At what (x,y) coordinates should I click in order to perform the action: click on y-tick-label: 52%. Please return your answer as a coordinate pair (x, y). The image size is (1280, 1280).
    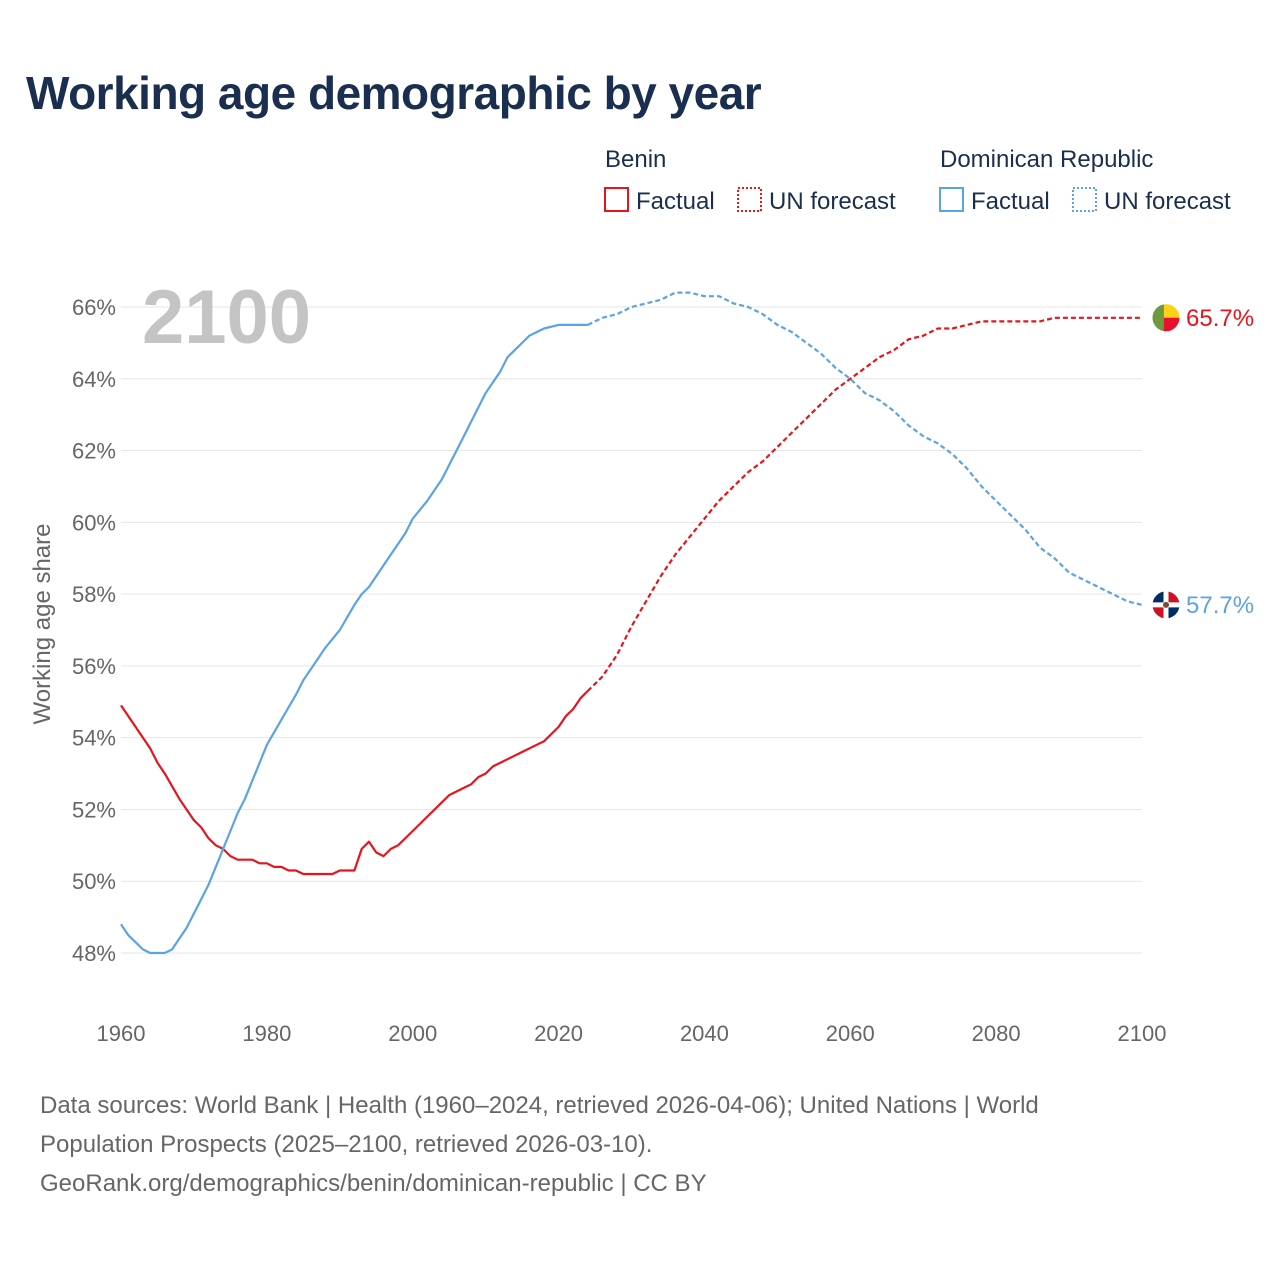
    Looking at the image, I should click on (94, 809).